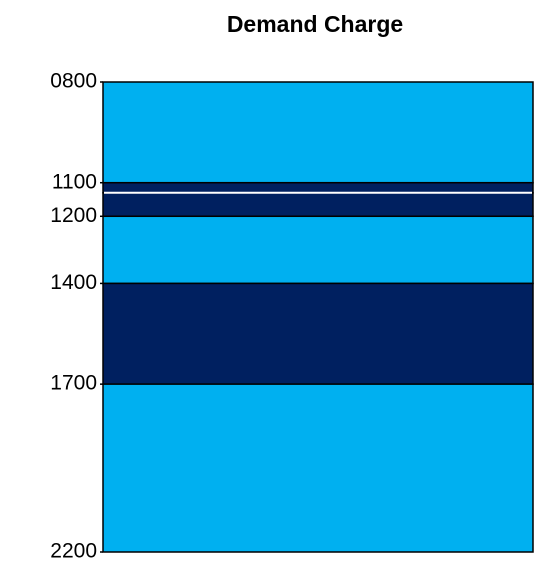 This screenshot has width=536, height=570. I want to click on y-tick-label: 1200, so click(73, 215).